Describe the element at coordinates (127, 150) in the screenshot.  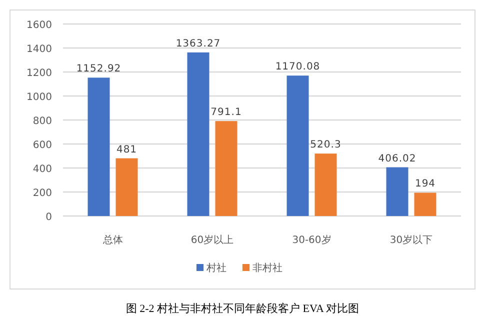
I see `data-label: 481` at that location.